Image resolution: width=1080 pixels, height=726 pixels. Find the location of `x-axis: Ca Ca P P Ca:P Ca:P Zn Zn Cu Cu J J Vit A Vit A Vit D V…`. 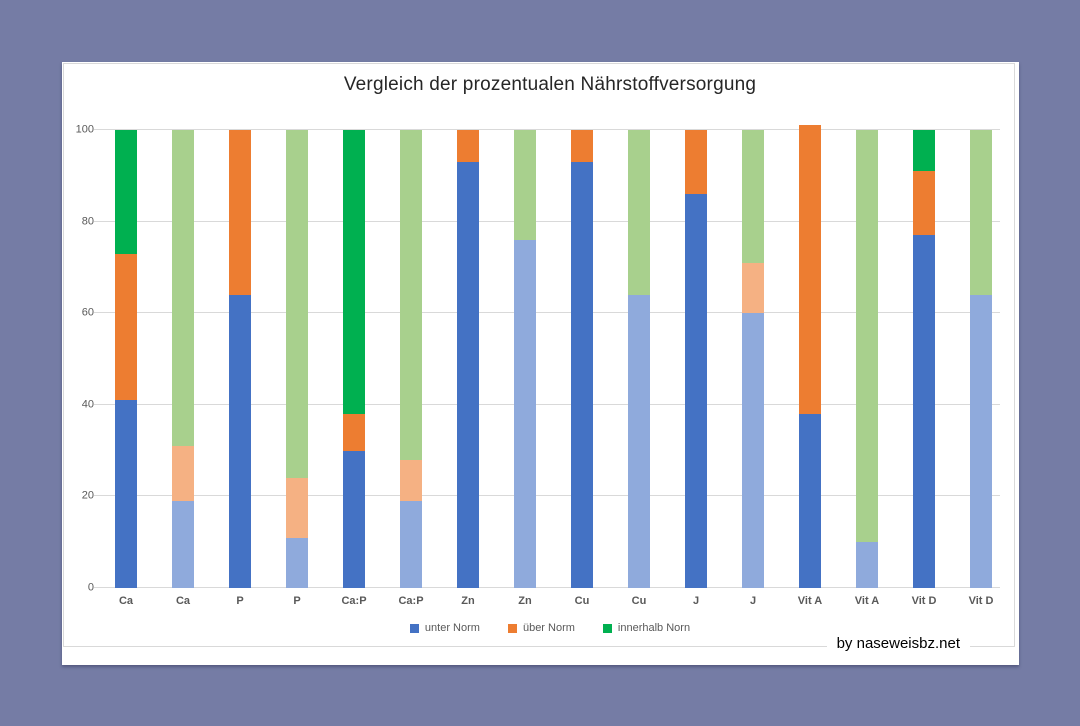

x-axis: Ca Ca P P Ca:P Ca:P Zn Zn Cu Cu J J Vit A Vit A Vit D V… is located at coordinates (550, 603).